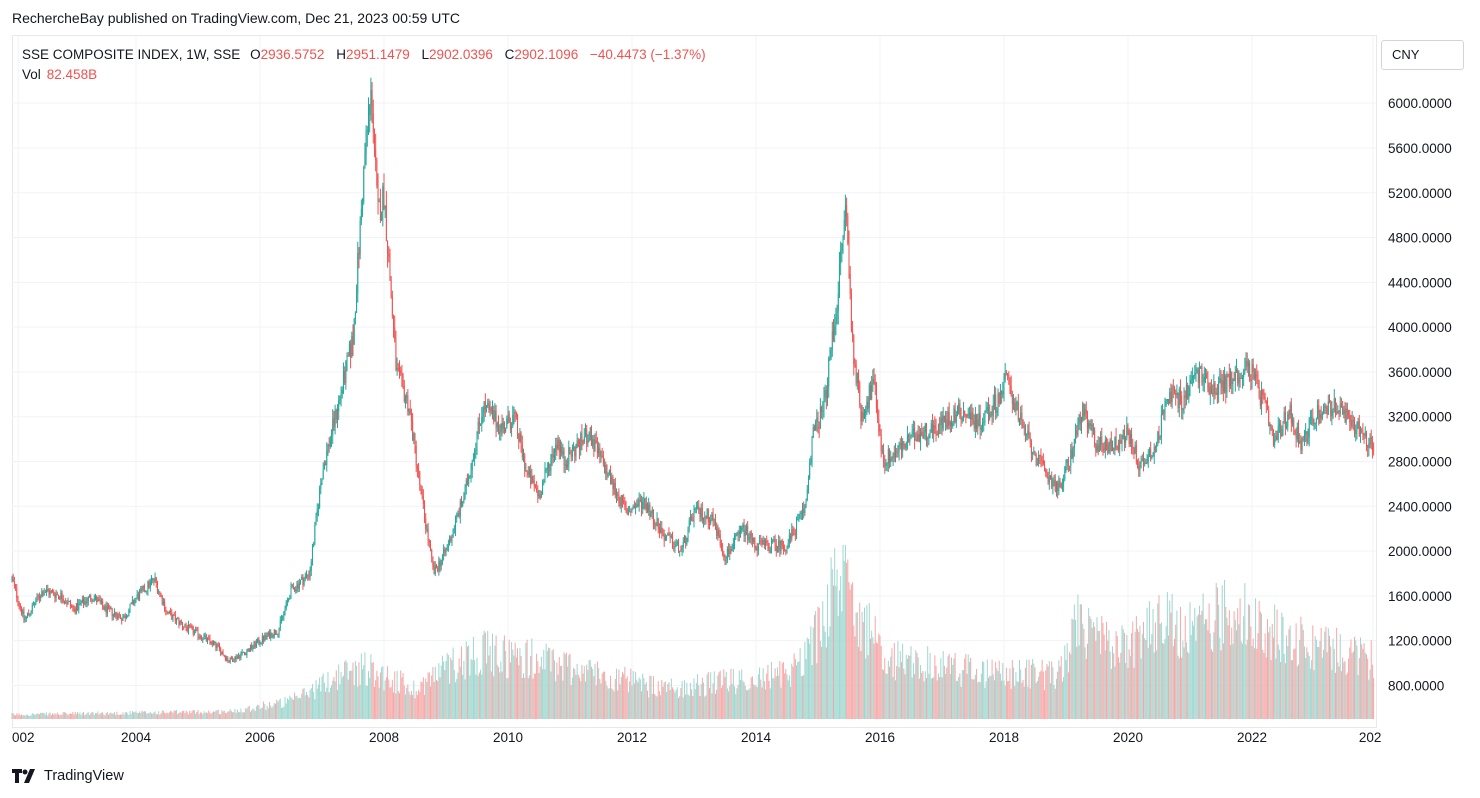 Image resolution: width=1480 pixels, height=798 pixels. I want to click on symbol-label: SSE COMPOSITE INDEX, 1W, SSE, so click(131, 54).